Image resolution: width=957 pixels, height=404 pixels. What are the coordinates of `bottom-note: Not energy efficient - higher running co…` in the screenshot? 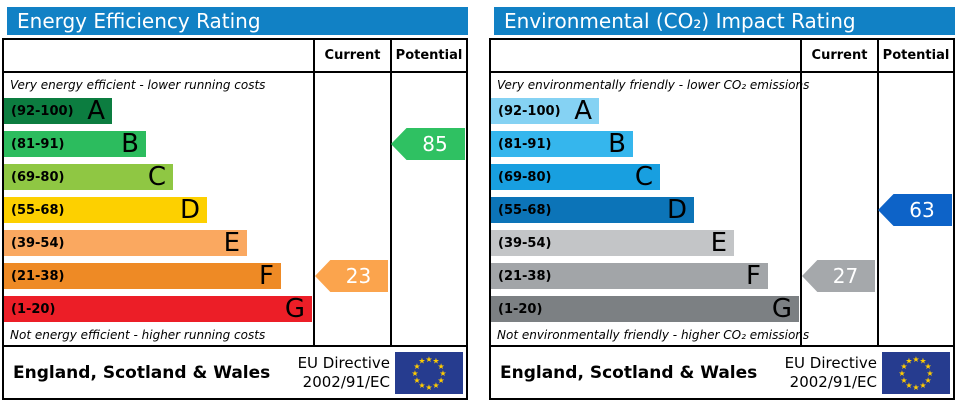 It's located at (138, 335).